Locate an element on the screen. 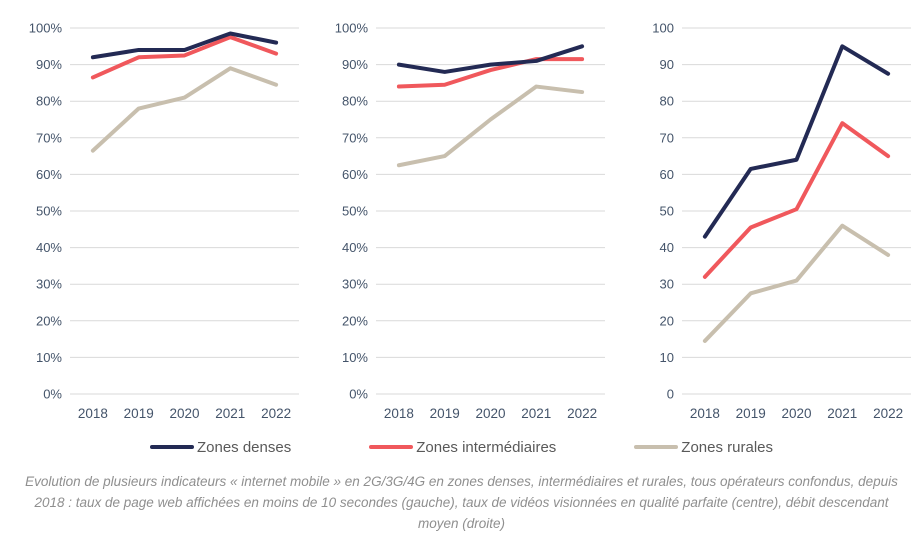  legend-line-swatch-intermediaires is located at coordinates (391, 447).